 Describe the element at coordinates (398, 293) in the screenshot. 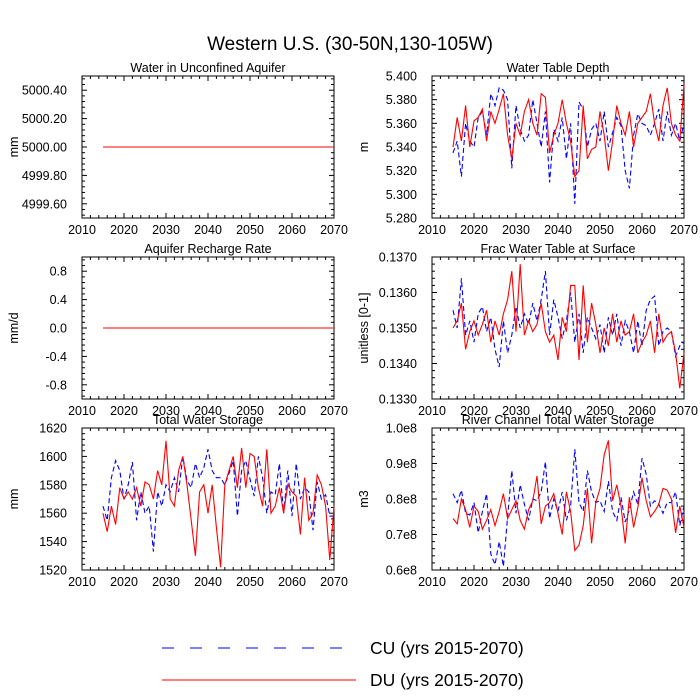

I see `y-tick-label: 0.1360` at that location.